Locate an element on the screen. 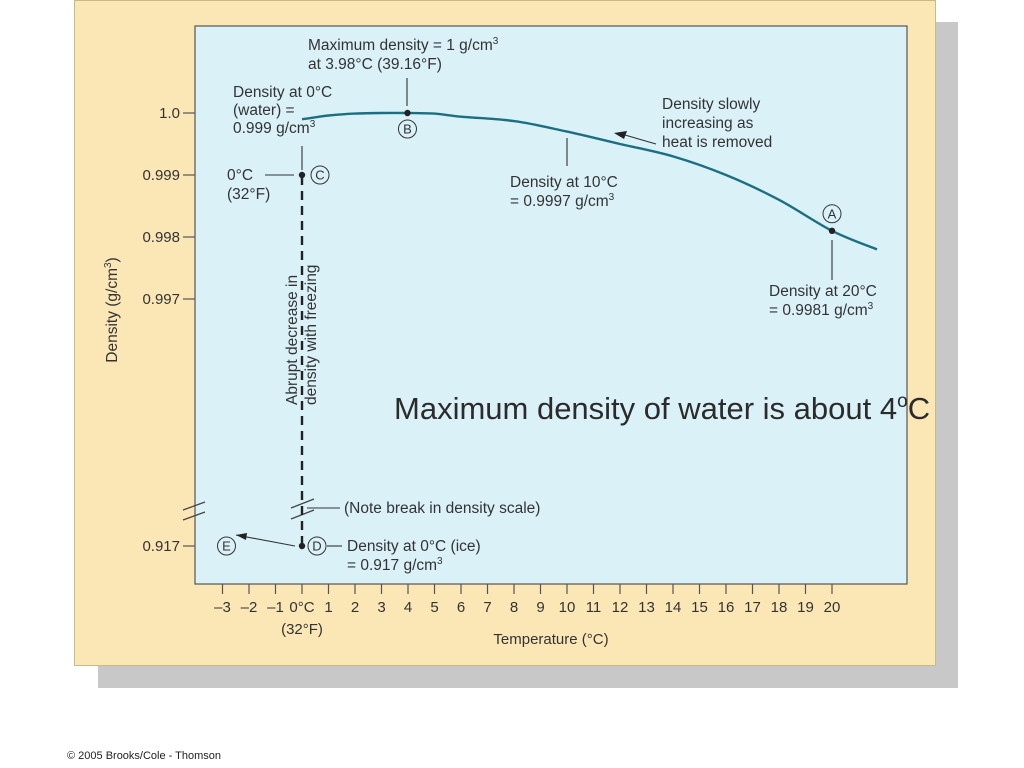  point-b-letter: B is located at coordinates (407, 129).